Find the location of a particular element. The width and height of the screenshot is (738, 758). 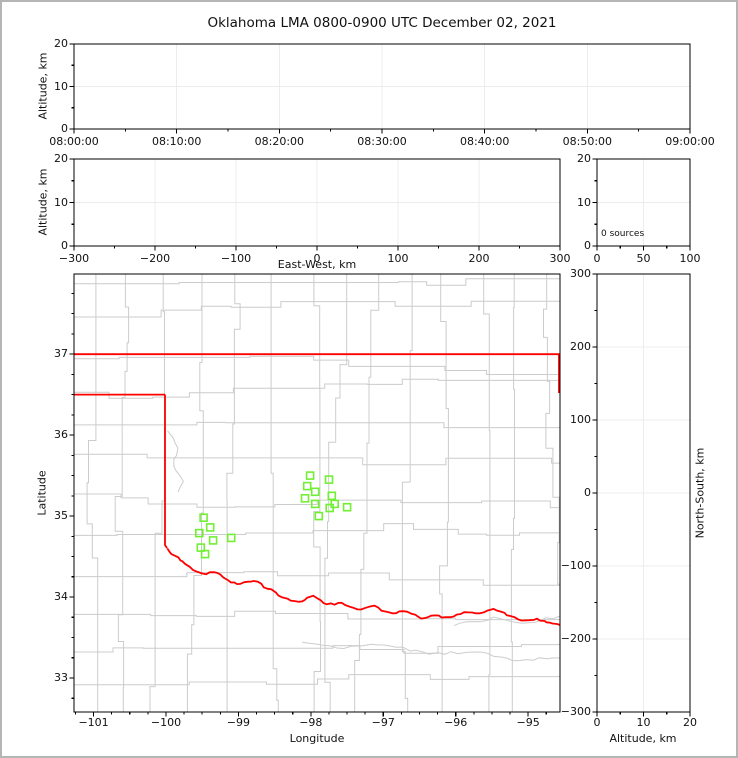

ew-panel-xlabel: East-West, km is located at coordinates (317, 264).